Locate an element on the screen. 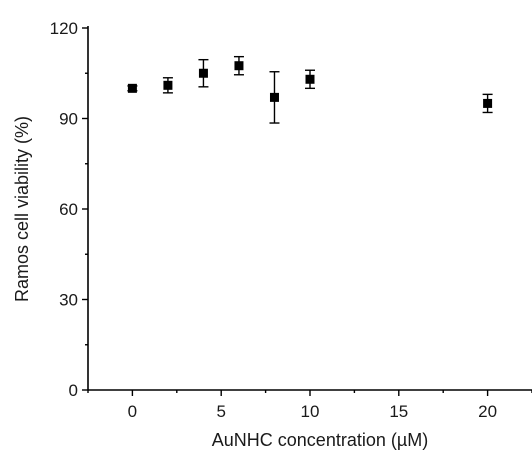 This screenshot has height=465, width=532. y-tick-label-60: 60 is located at coordinates (68, 209).